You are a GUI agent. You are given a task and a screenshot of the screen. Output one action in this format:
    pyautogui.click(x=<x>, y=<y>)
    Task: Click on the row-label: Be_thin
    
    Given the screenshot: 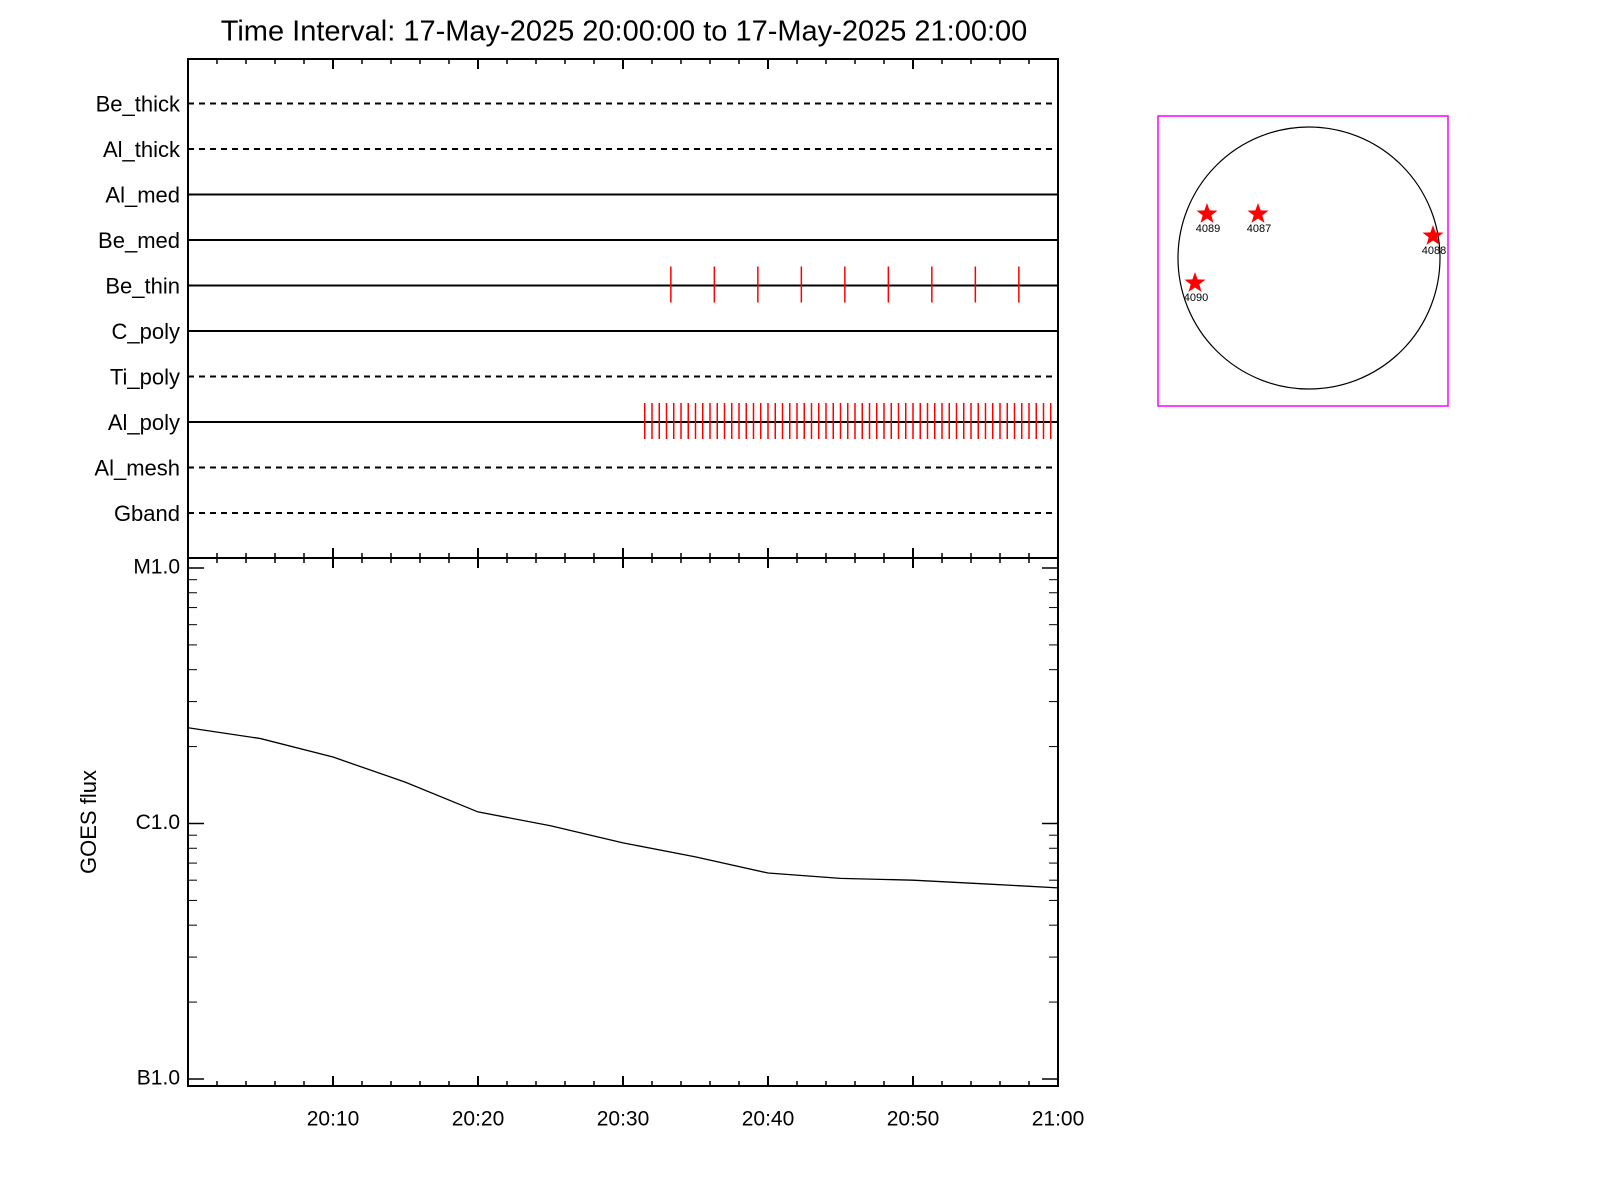 What is the action you would take?
    pyautogui.click(x=142, y=285)
    